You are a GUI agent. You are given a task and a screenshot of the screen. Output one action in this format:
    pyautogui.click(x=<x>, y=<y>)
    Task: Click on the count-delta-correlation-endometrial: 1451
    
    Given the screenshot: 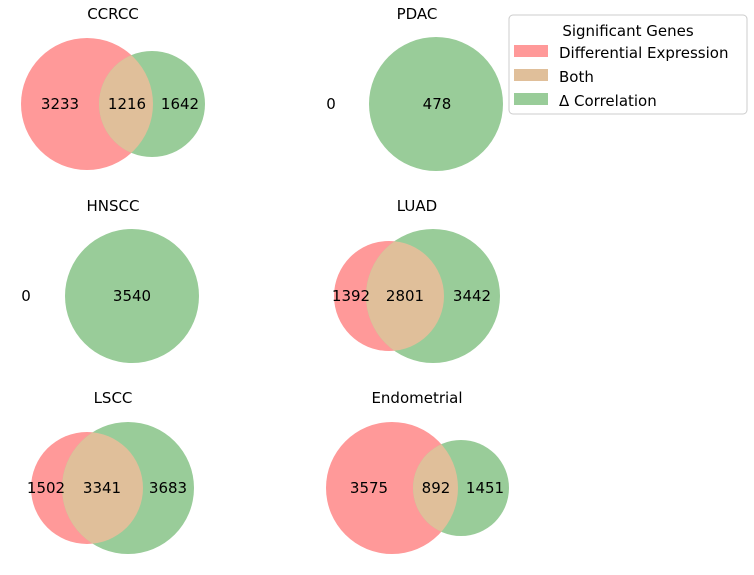 What is the action you would take?
    pyautogui.click(x=485, y=488)
    